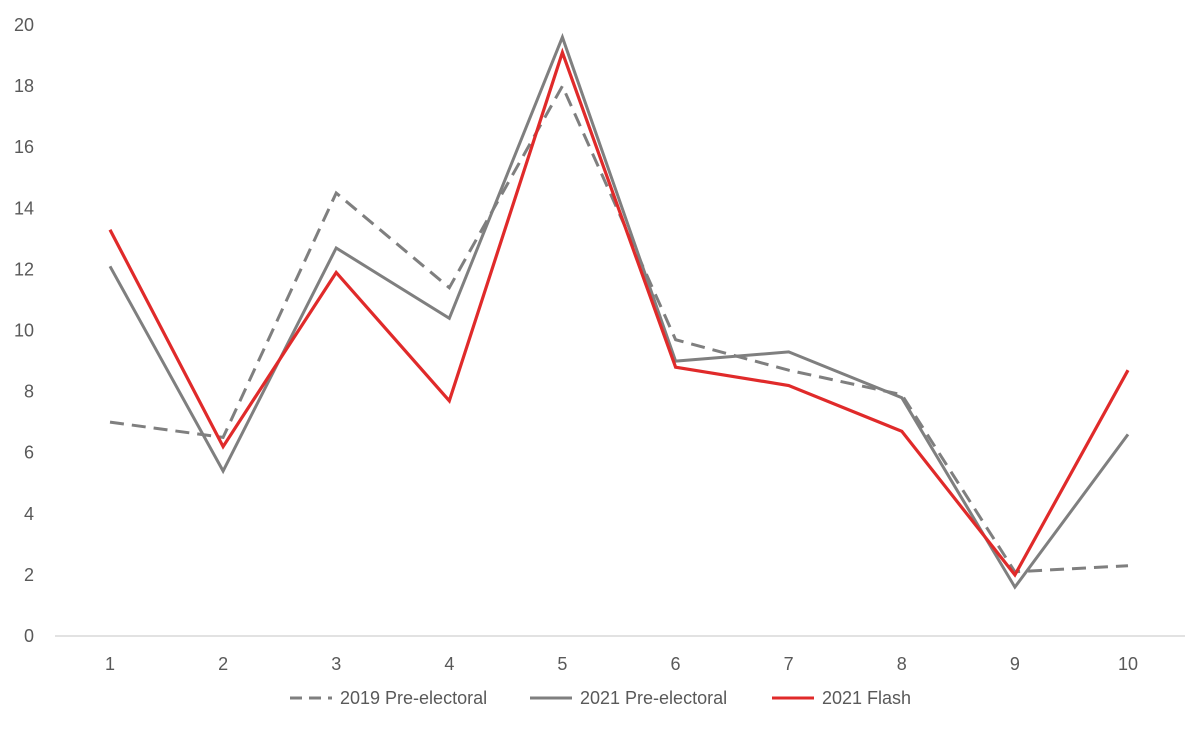  Describe the element at coordinates (866, 698) in the screenshot. I see `legend-label: 2021 Flash` at that location.